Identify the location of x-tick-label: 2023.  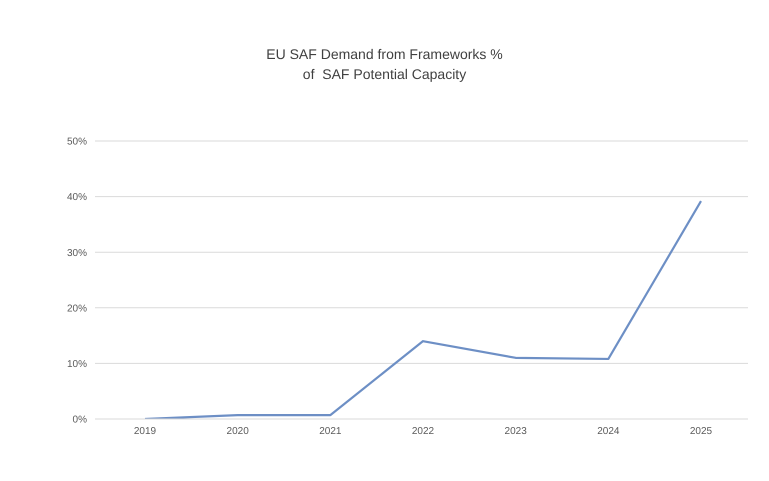
(516, 432).